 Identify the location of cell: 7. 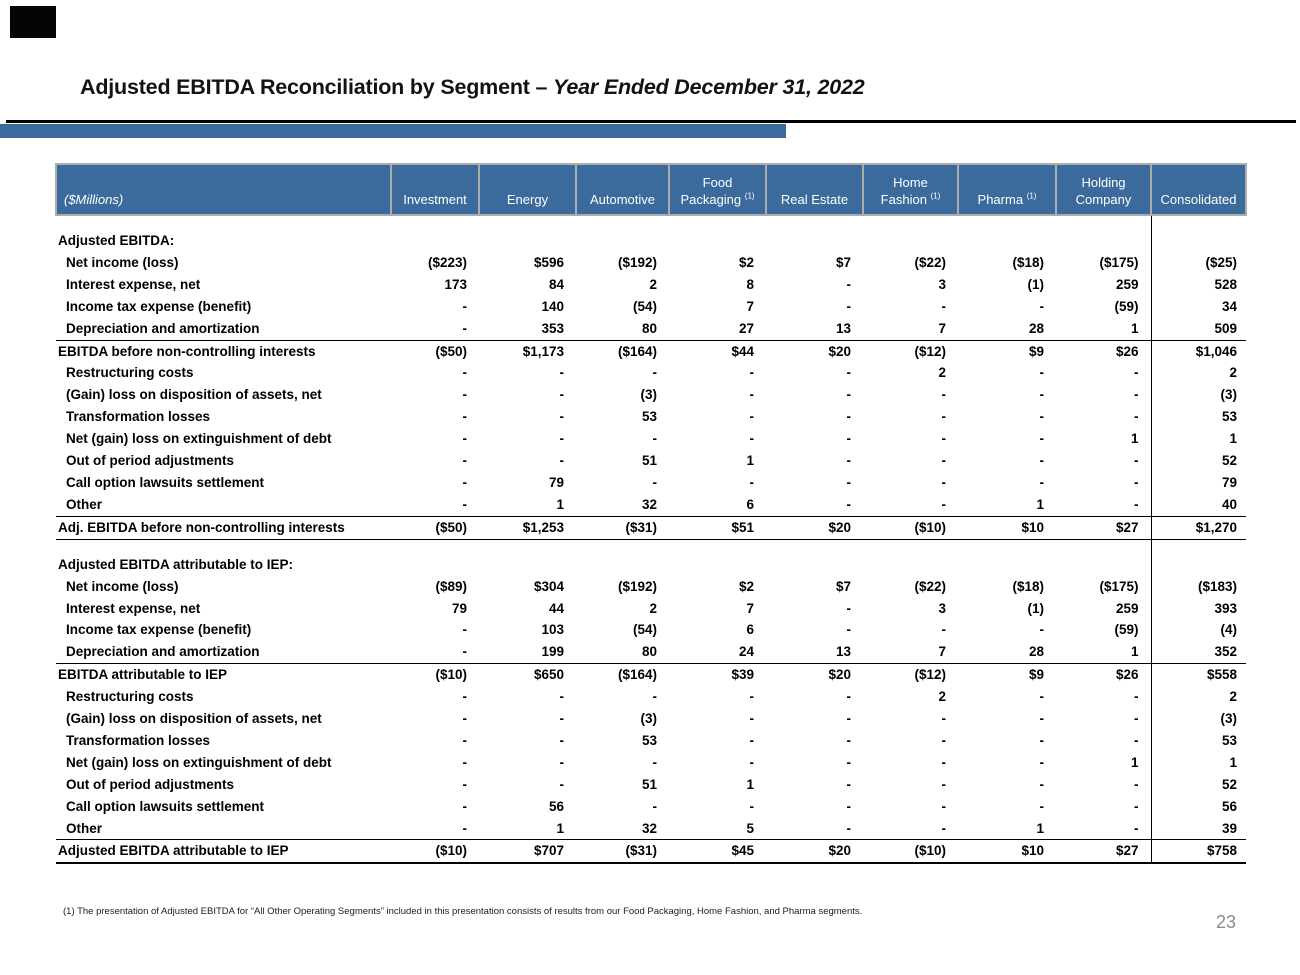
(910, 653).